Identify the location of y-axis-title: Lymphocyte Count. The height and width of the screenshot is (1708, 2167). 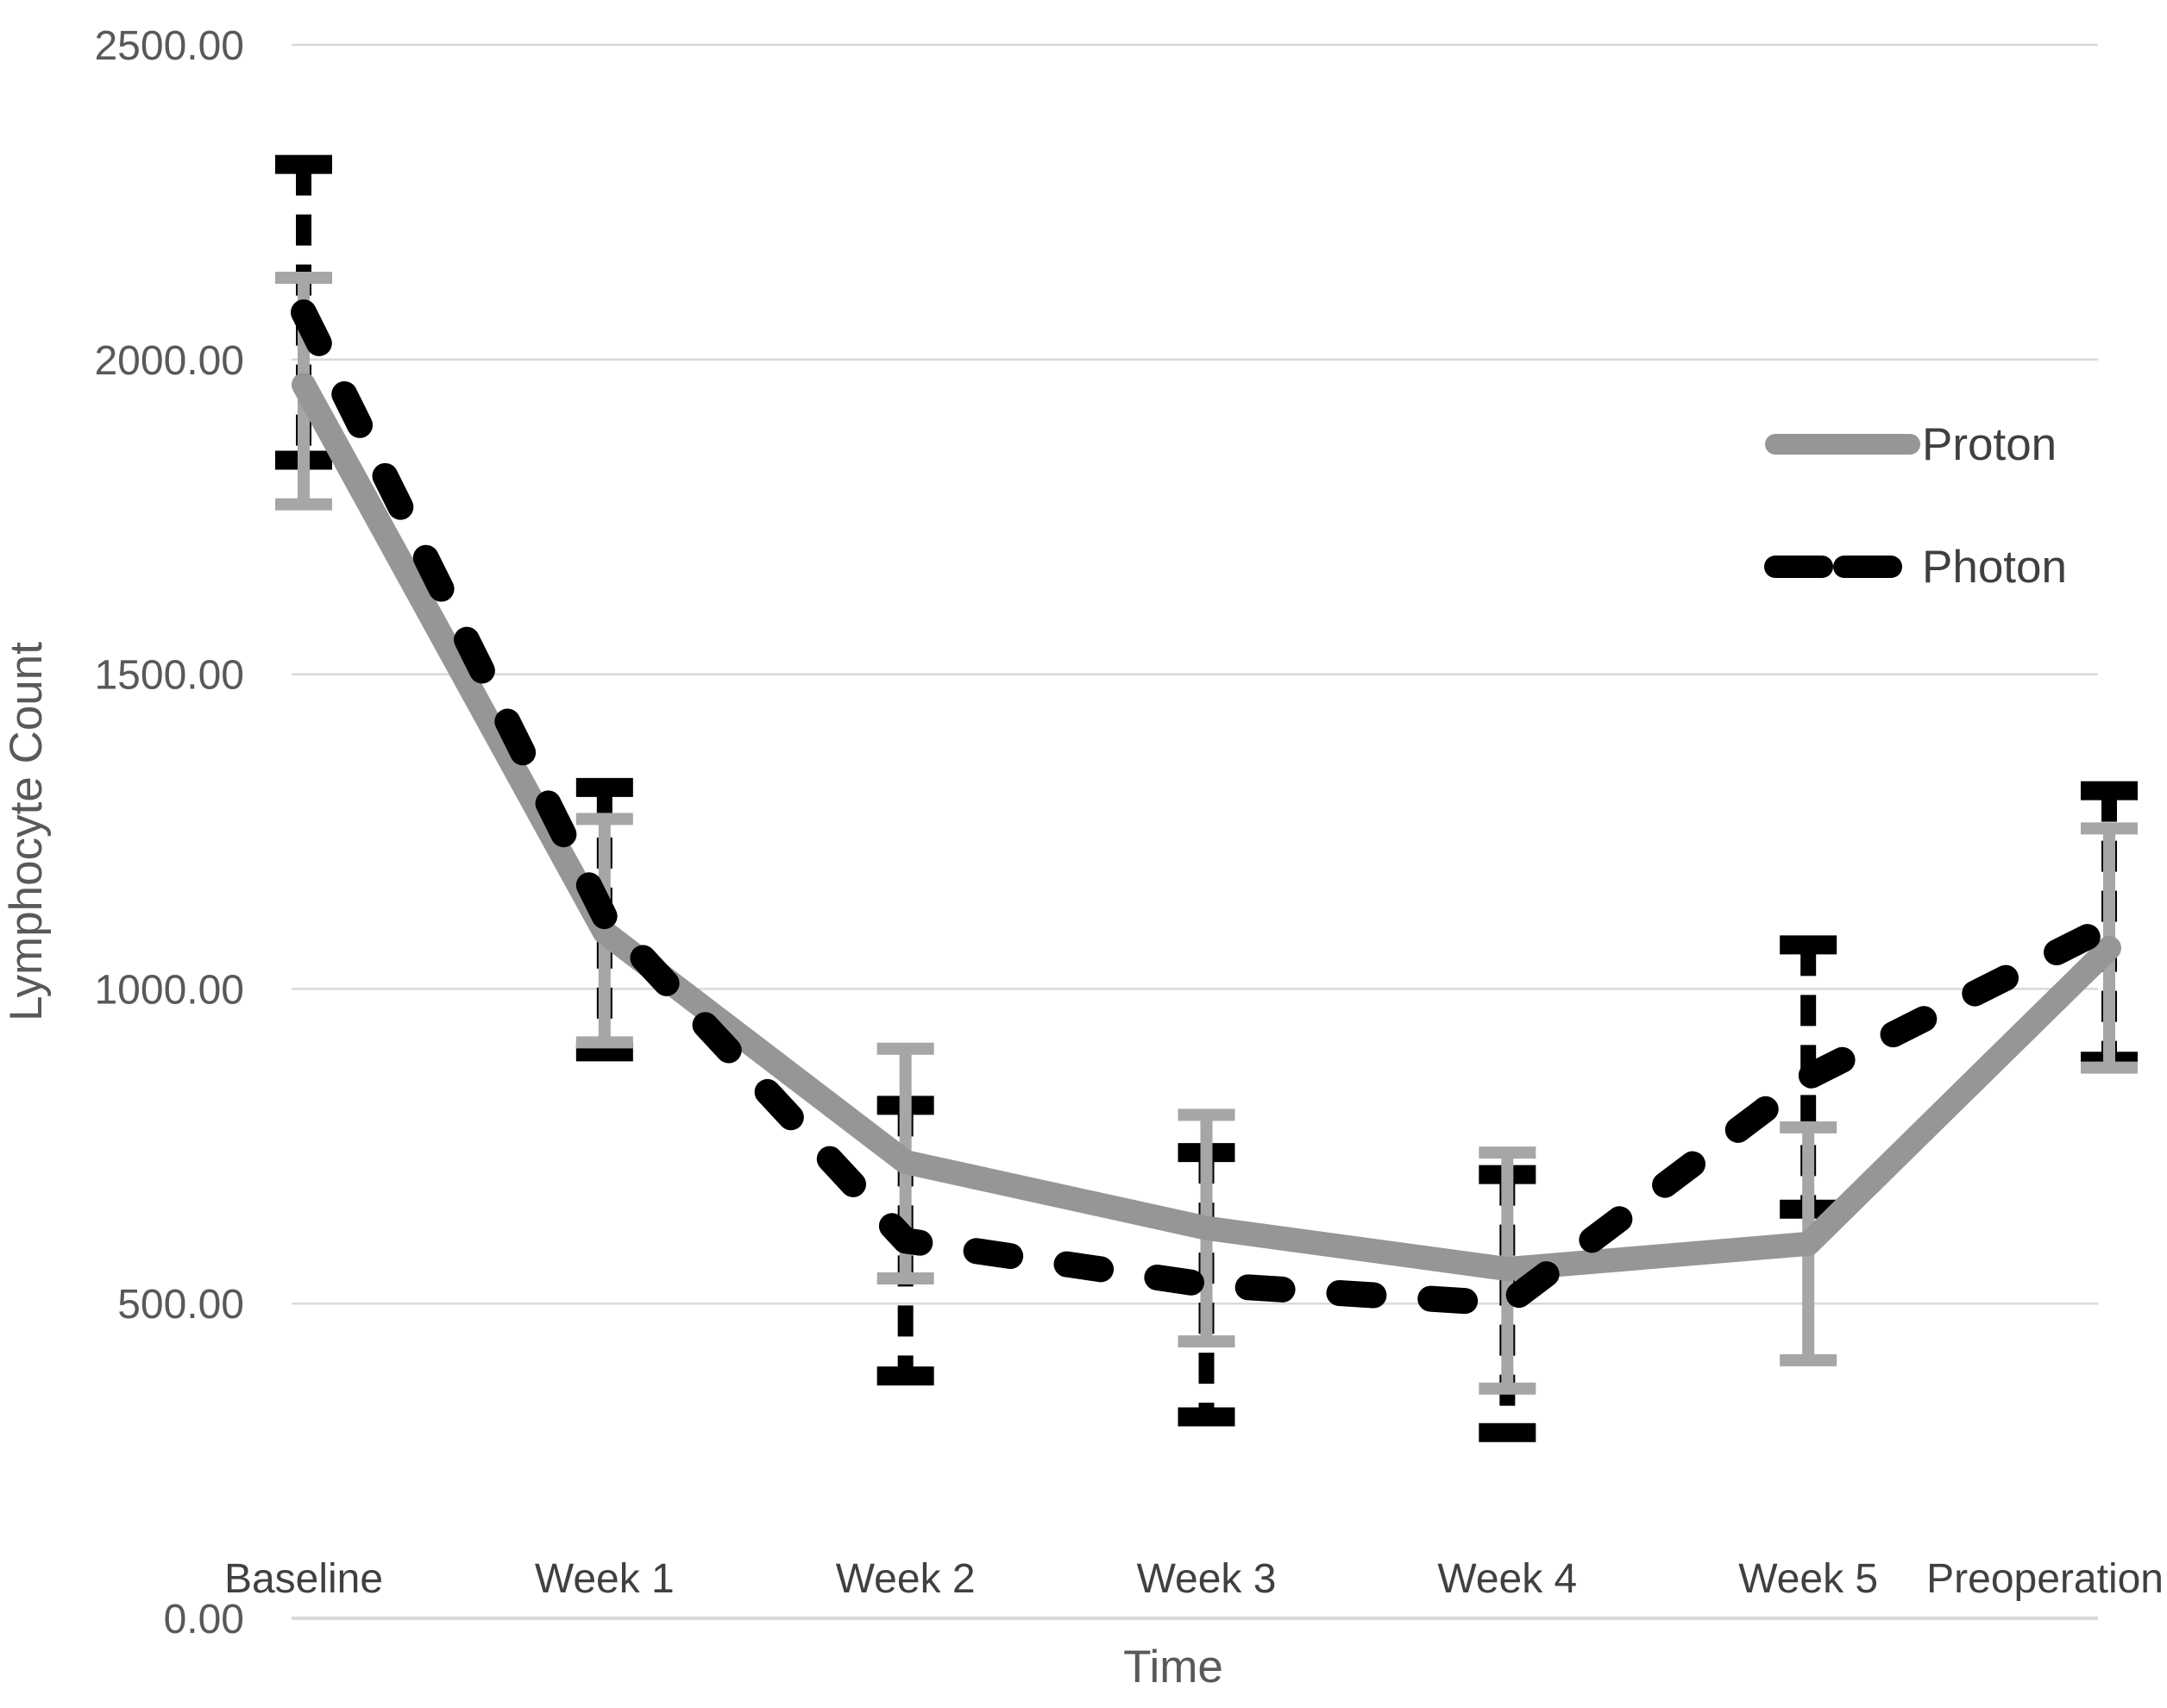
(26, 831).